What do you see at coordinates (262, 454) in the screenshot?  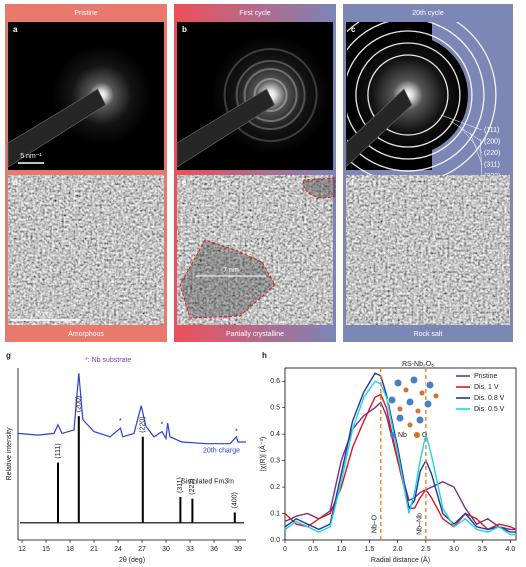 I see `y-axis-label: |χ(R)| (Å⁻³)` at bounding box center [262, 454].